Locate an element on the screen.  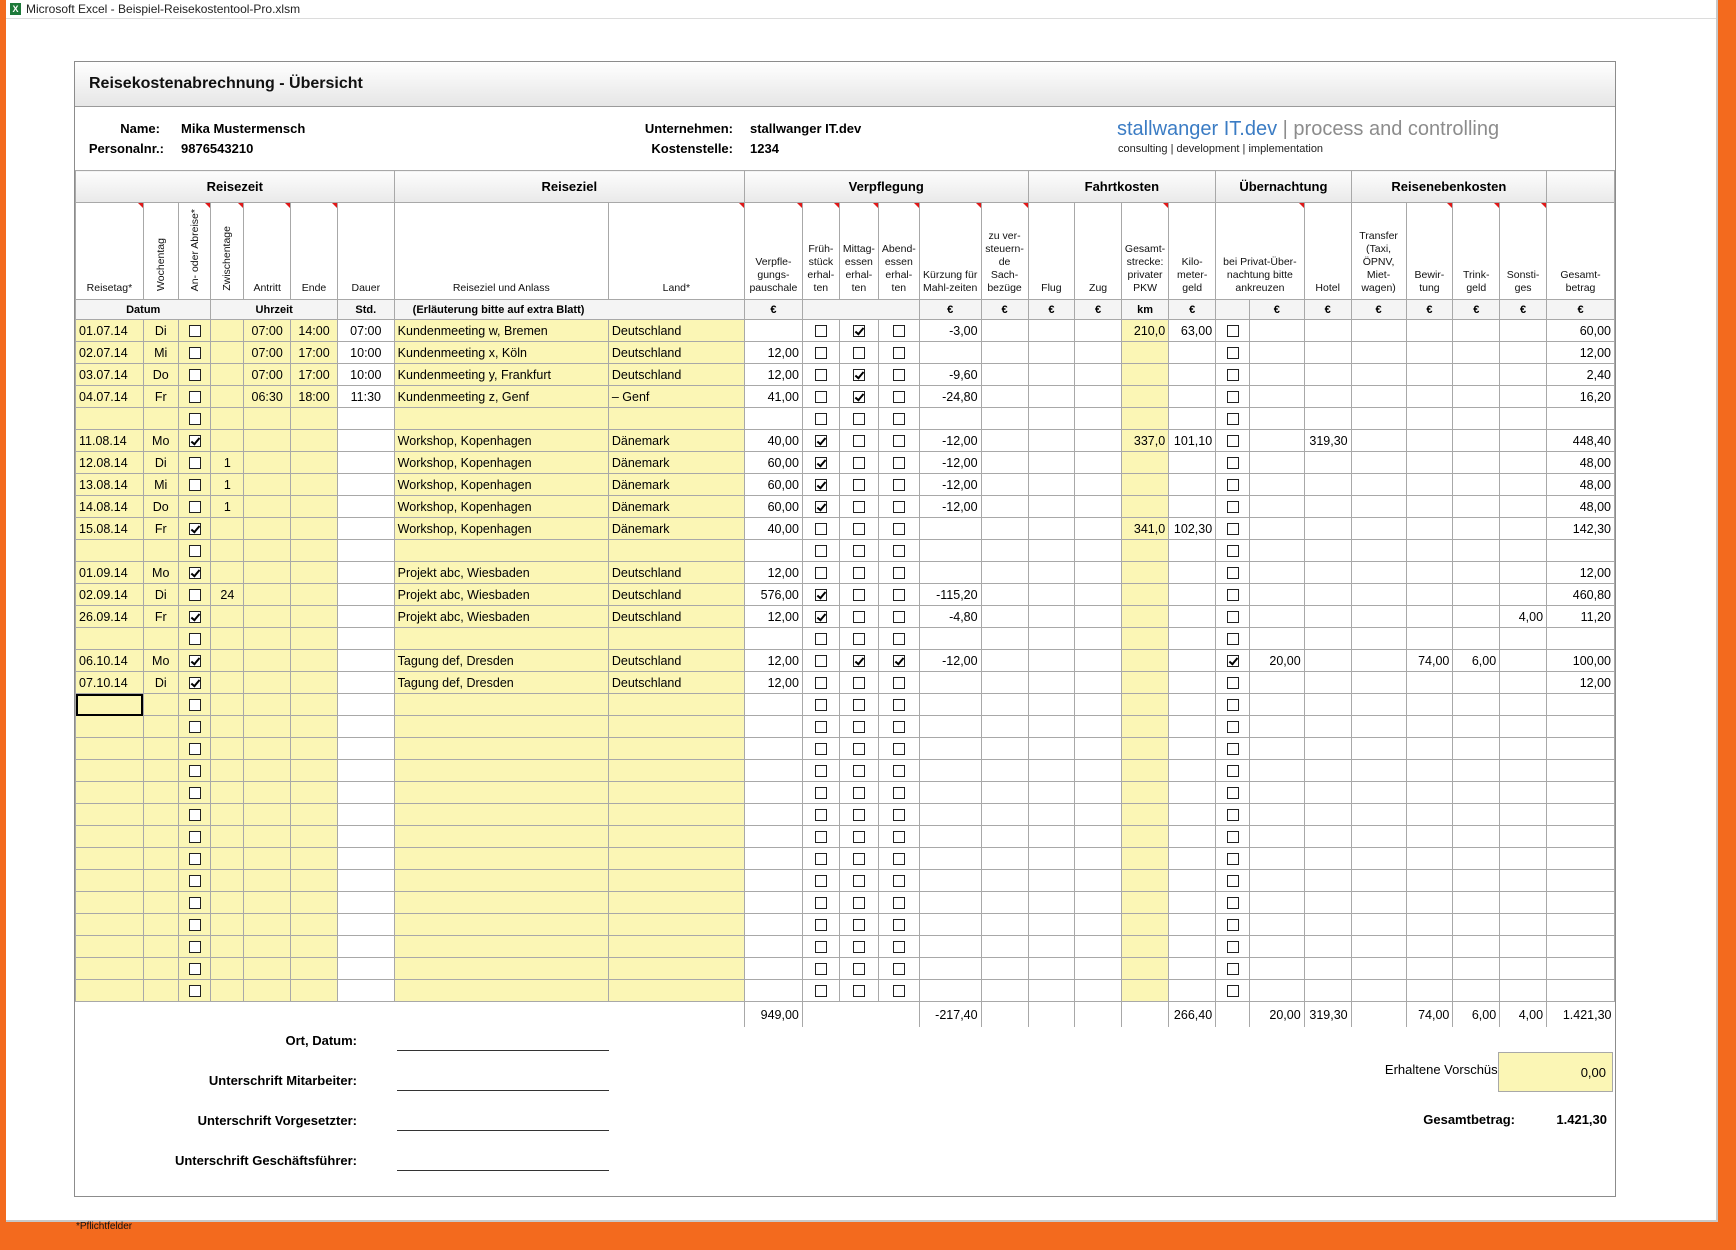
land-cell: Dänemark is located at coordinates (676, 506).